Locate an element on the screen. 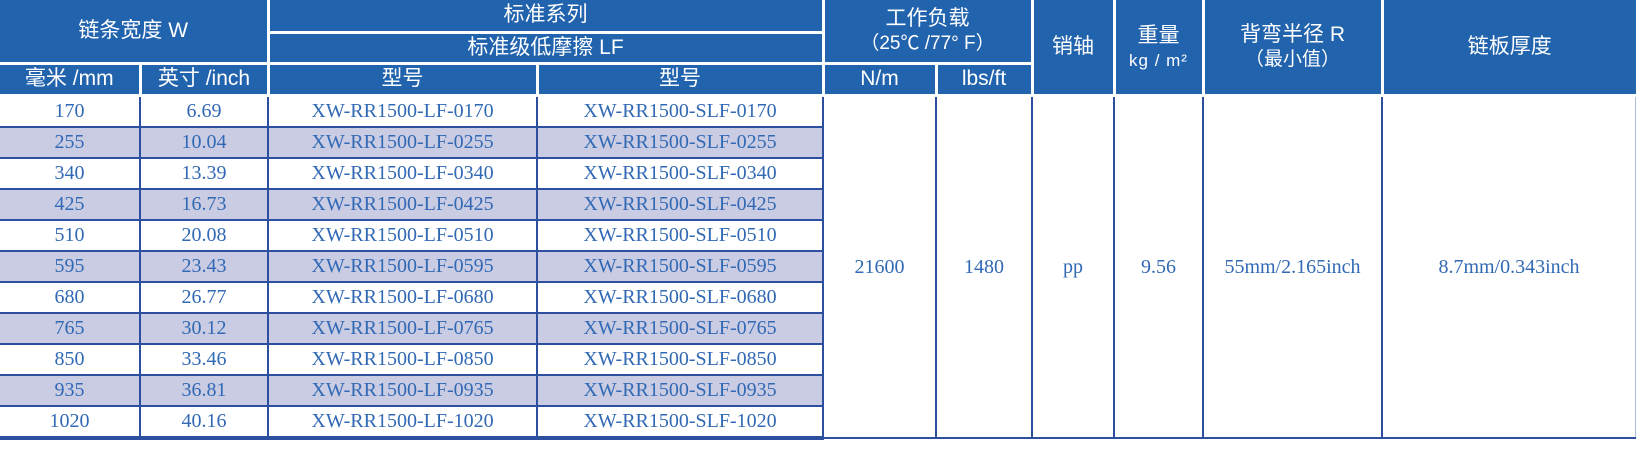 This screenshot has width=1636, height=463. cell-model-lf: XW-RR1500-LF-0340 is located at coordinates (402, 173).